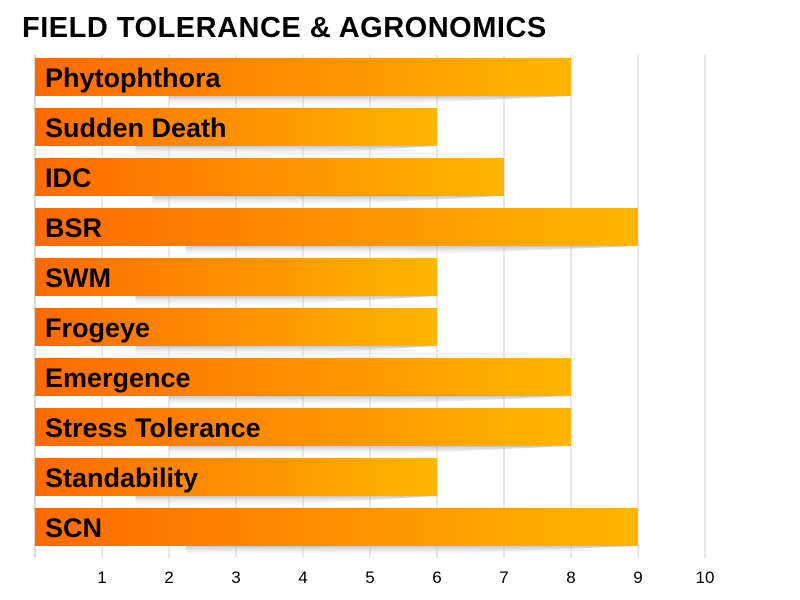 The image size is (800, 600). I want to click on x-tick-label: 2, so click(168, 577).